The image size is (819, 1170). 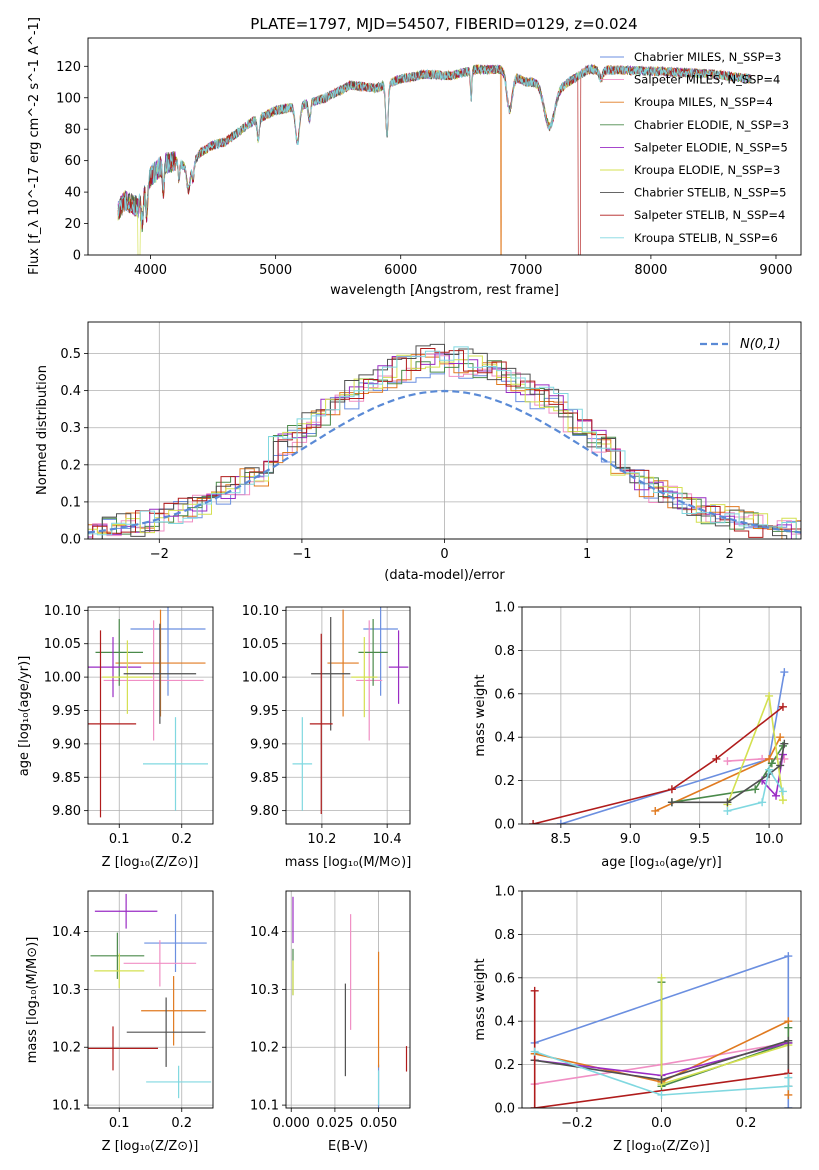 I want to click on y-tick-label: 0.6, so click(x=504, y=694).